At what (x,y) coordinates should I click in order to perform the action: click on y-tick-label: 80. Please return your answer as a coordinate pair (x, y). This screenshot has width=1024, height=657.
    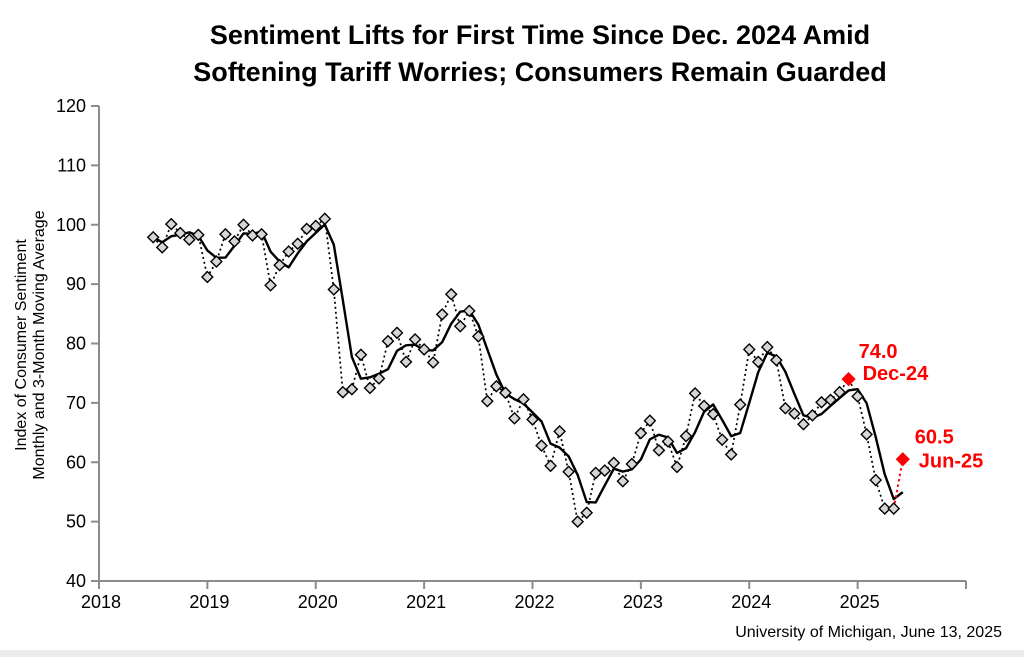
    Looking at the image, I should click on (76, 344).